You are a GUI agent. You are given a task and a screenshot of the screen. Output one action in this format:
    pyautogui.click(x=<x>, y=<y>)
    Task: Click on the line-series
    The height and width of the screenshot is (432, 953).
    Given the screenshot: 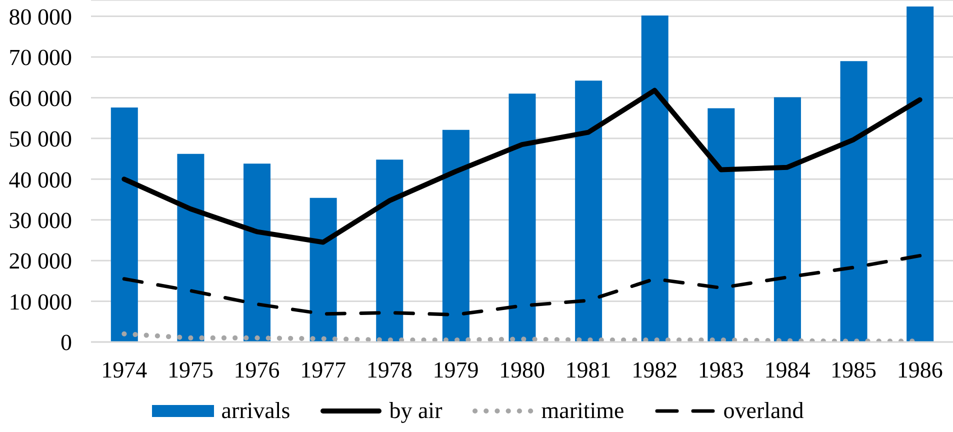 What is the action you would take?
    pyautogui.click(x=522, y=285)
    